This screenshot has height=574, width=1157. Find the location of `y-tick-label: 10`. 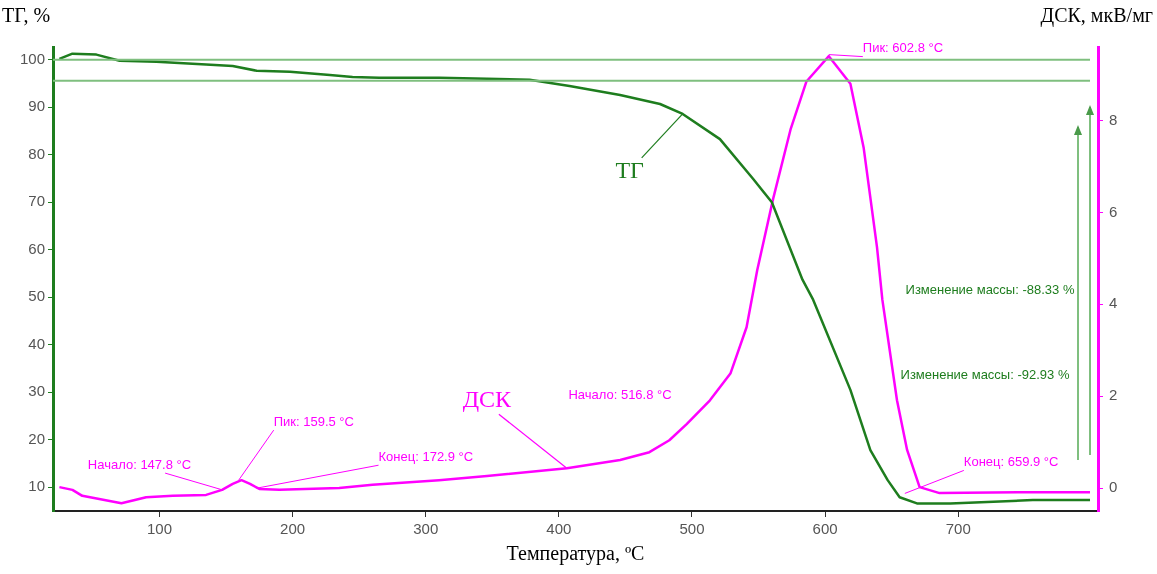

y-tick-label: 10 is located at coordinates (36, 486).